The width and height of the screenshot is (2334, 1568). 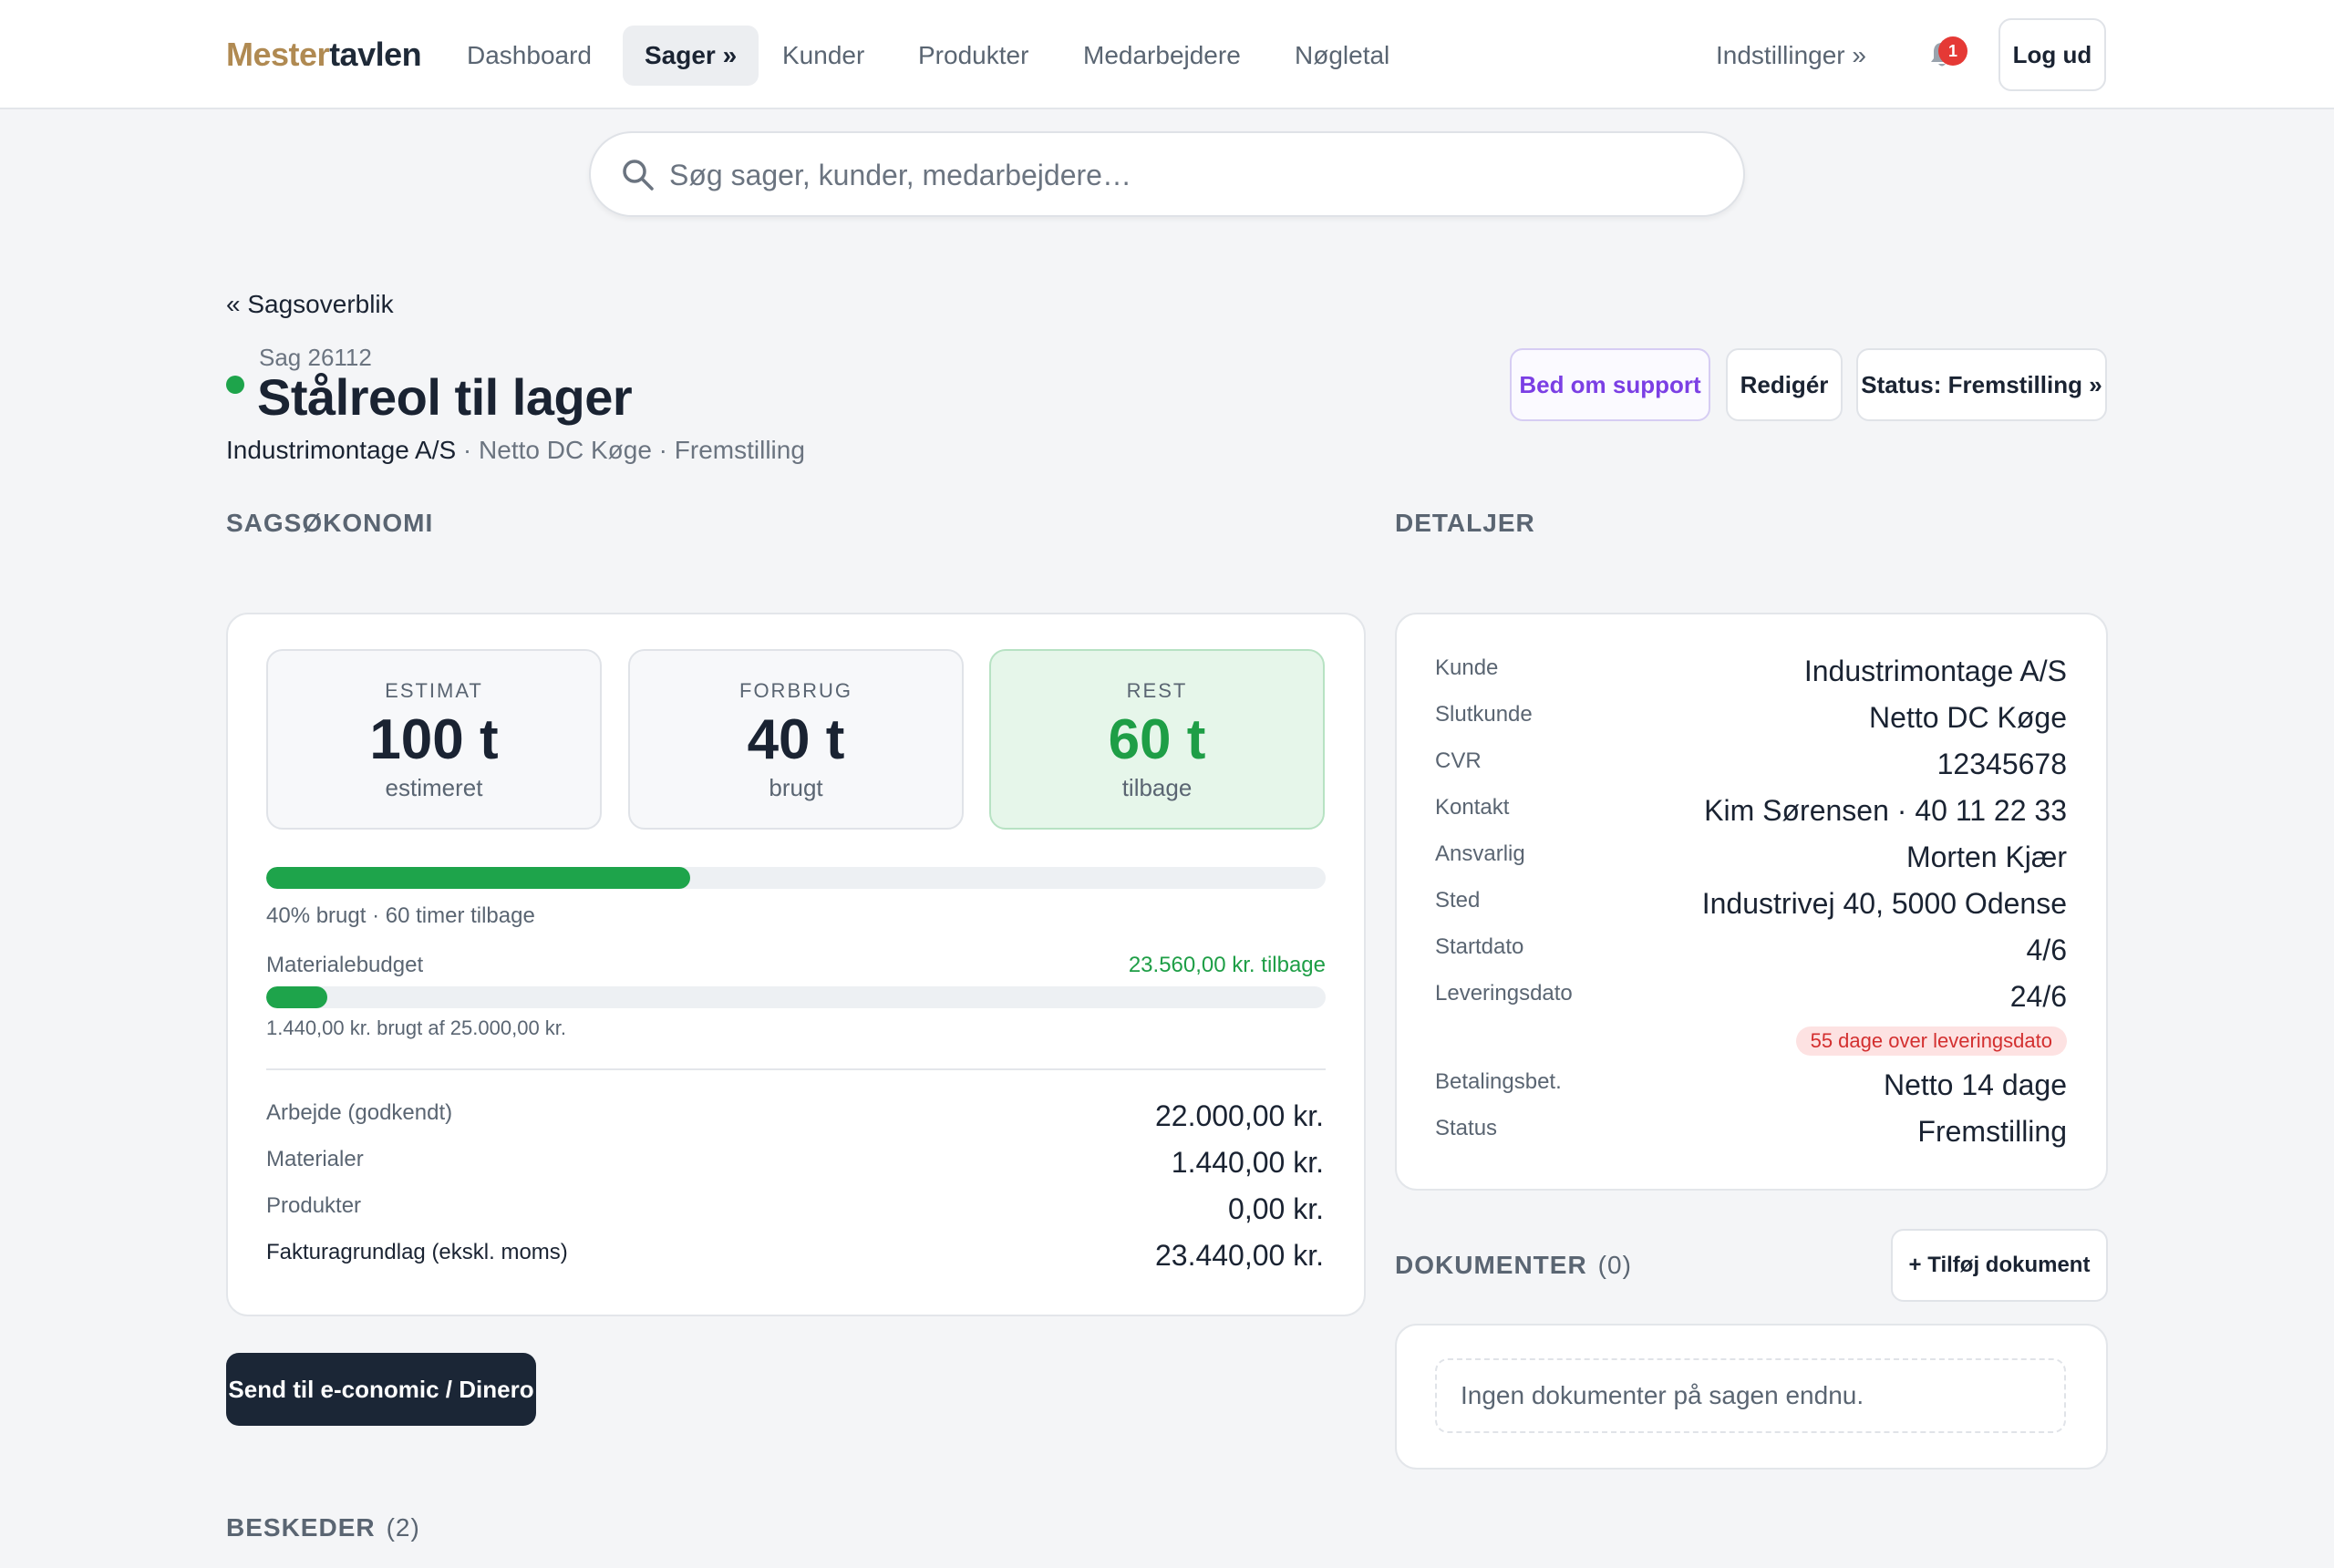 What do you see at coordinates (330, 523) in the screenshot?
I see `economy-heading: SAGSØKONOMI` at bounding box center [330, 523].